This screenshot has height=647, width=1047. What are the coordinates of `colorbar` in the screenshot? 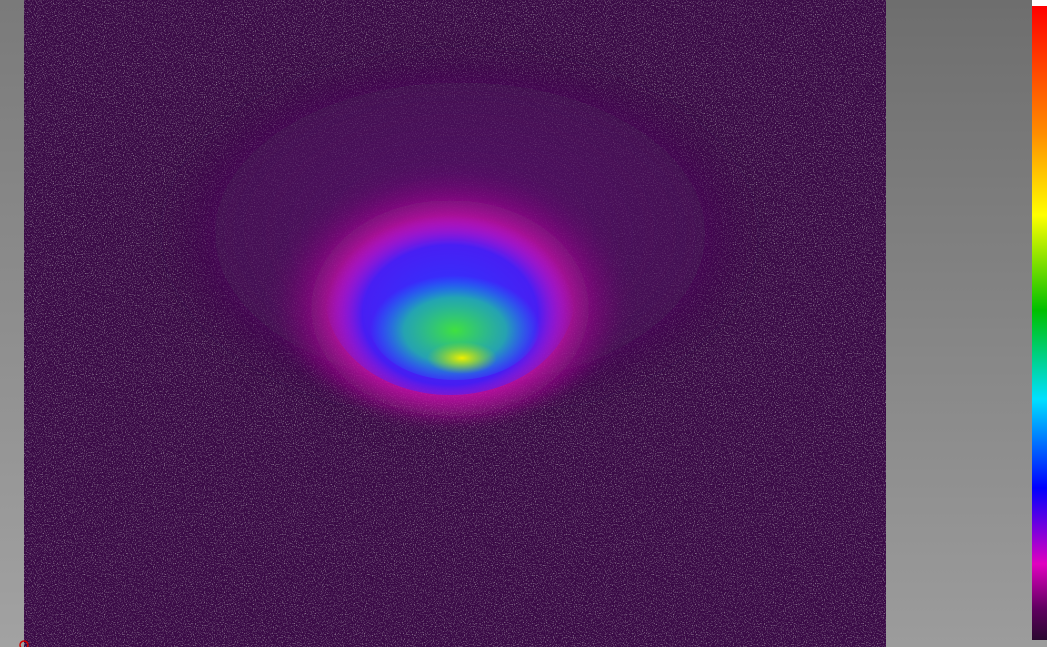 It's located at (1039, 323).